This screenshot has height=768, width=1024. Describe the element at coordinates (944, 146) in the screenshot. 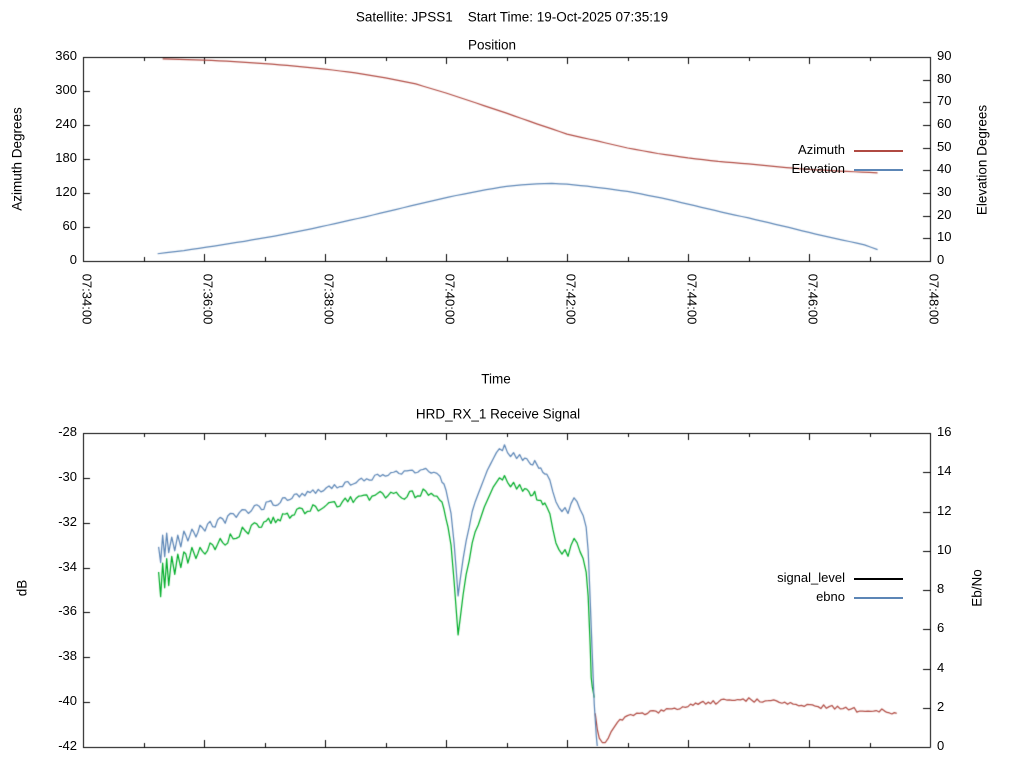

I see `y2-tick-label: 50` at that location.